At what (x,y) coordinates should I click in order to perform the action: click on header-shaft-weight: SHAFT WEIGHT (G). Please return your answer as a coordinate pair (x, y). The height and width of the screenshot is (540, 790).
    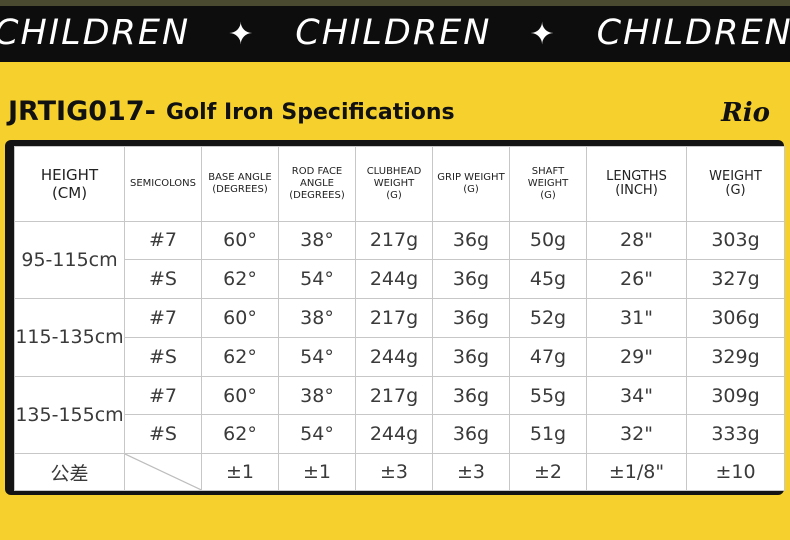
    Looking at the image, I should click on (548, 184).